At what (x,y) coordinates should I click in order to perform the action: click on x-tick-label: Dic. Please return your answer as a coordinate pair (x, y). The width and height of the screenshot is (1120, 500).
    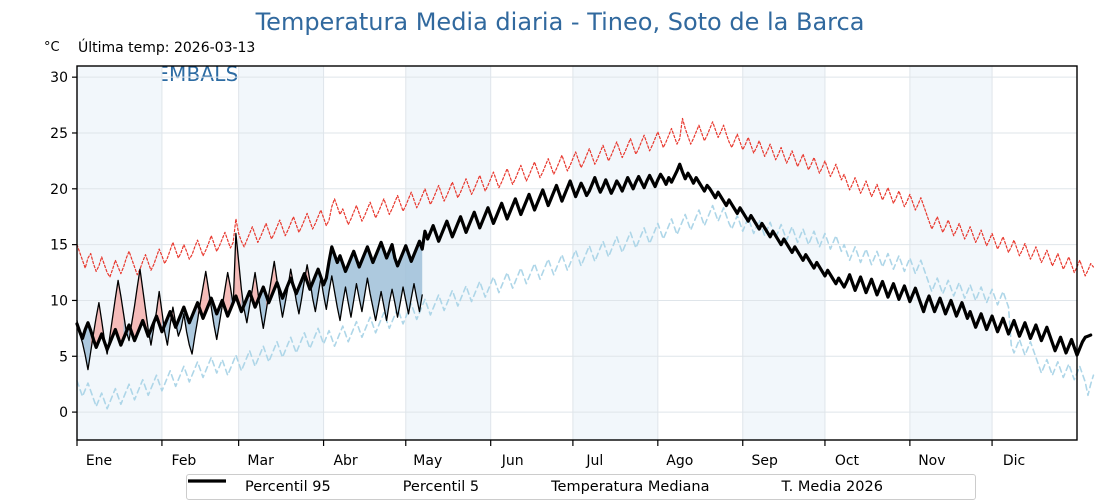
    Looking at the image, I should click on (1014, 461).